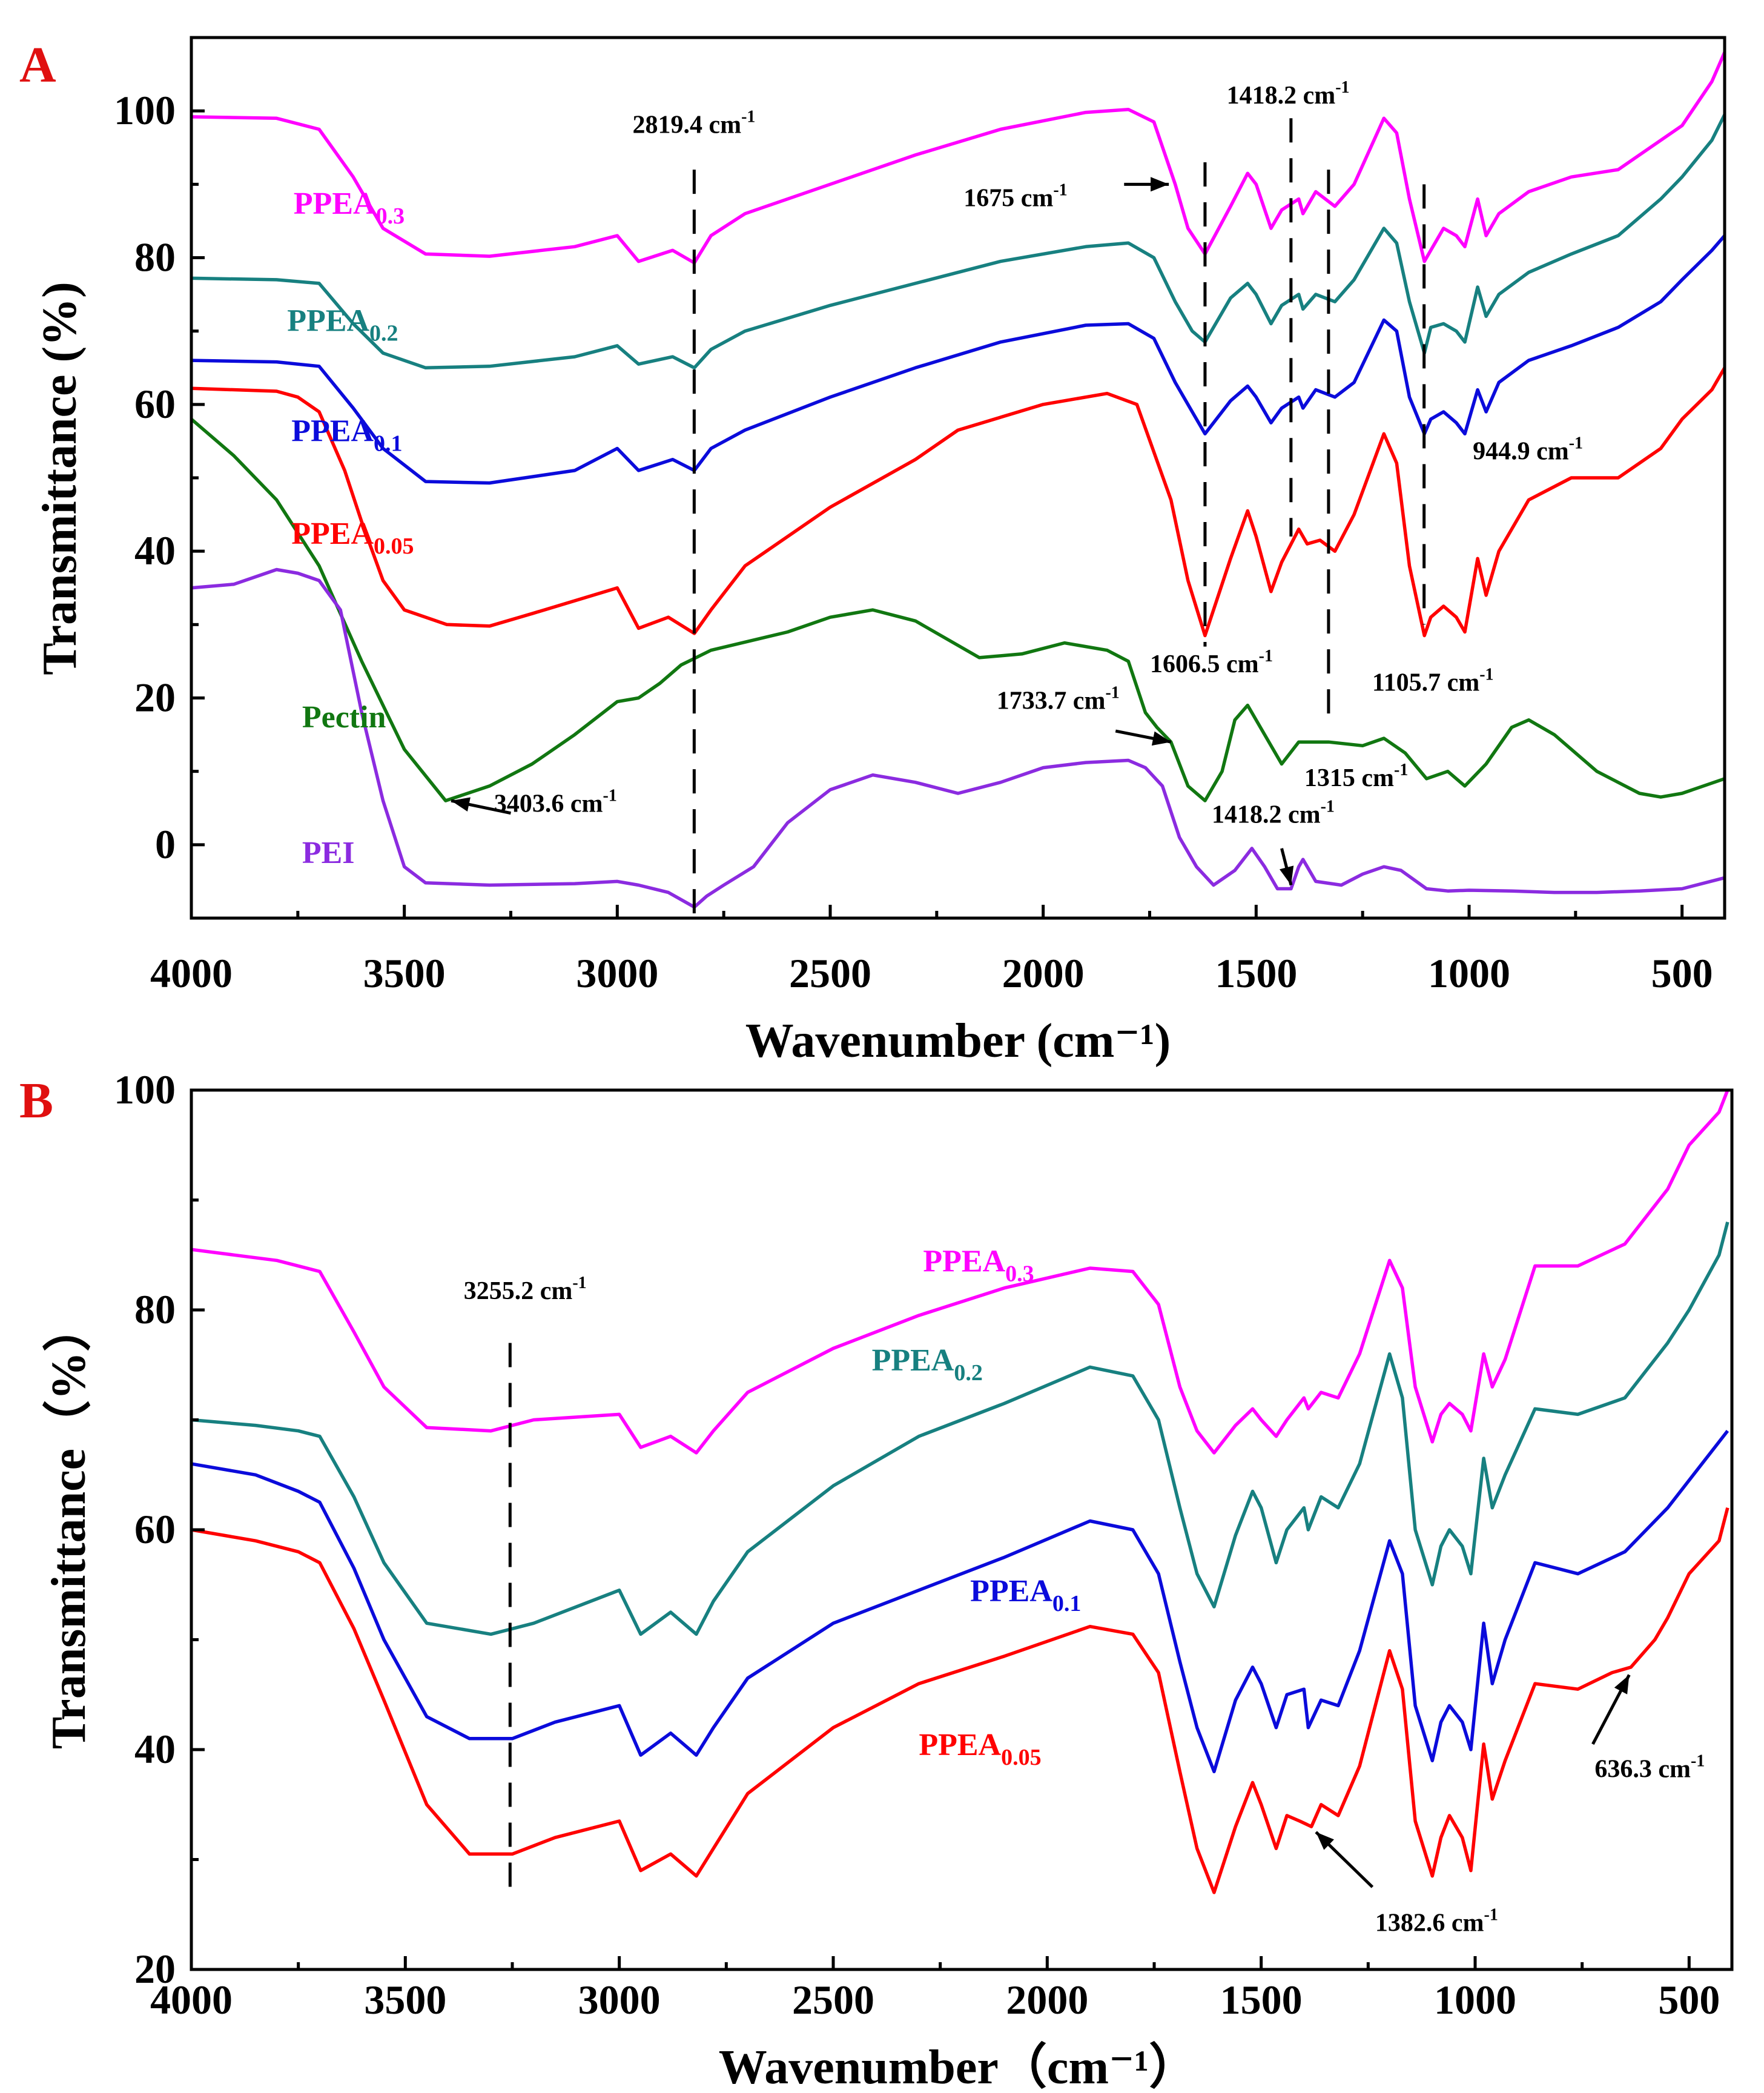  What do you see at coordinates (619, 2000) in the screenshot?
I see `x-tick-label: 3000` at bounding box center [619, 2000].